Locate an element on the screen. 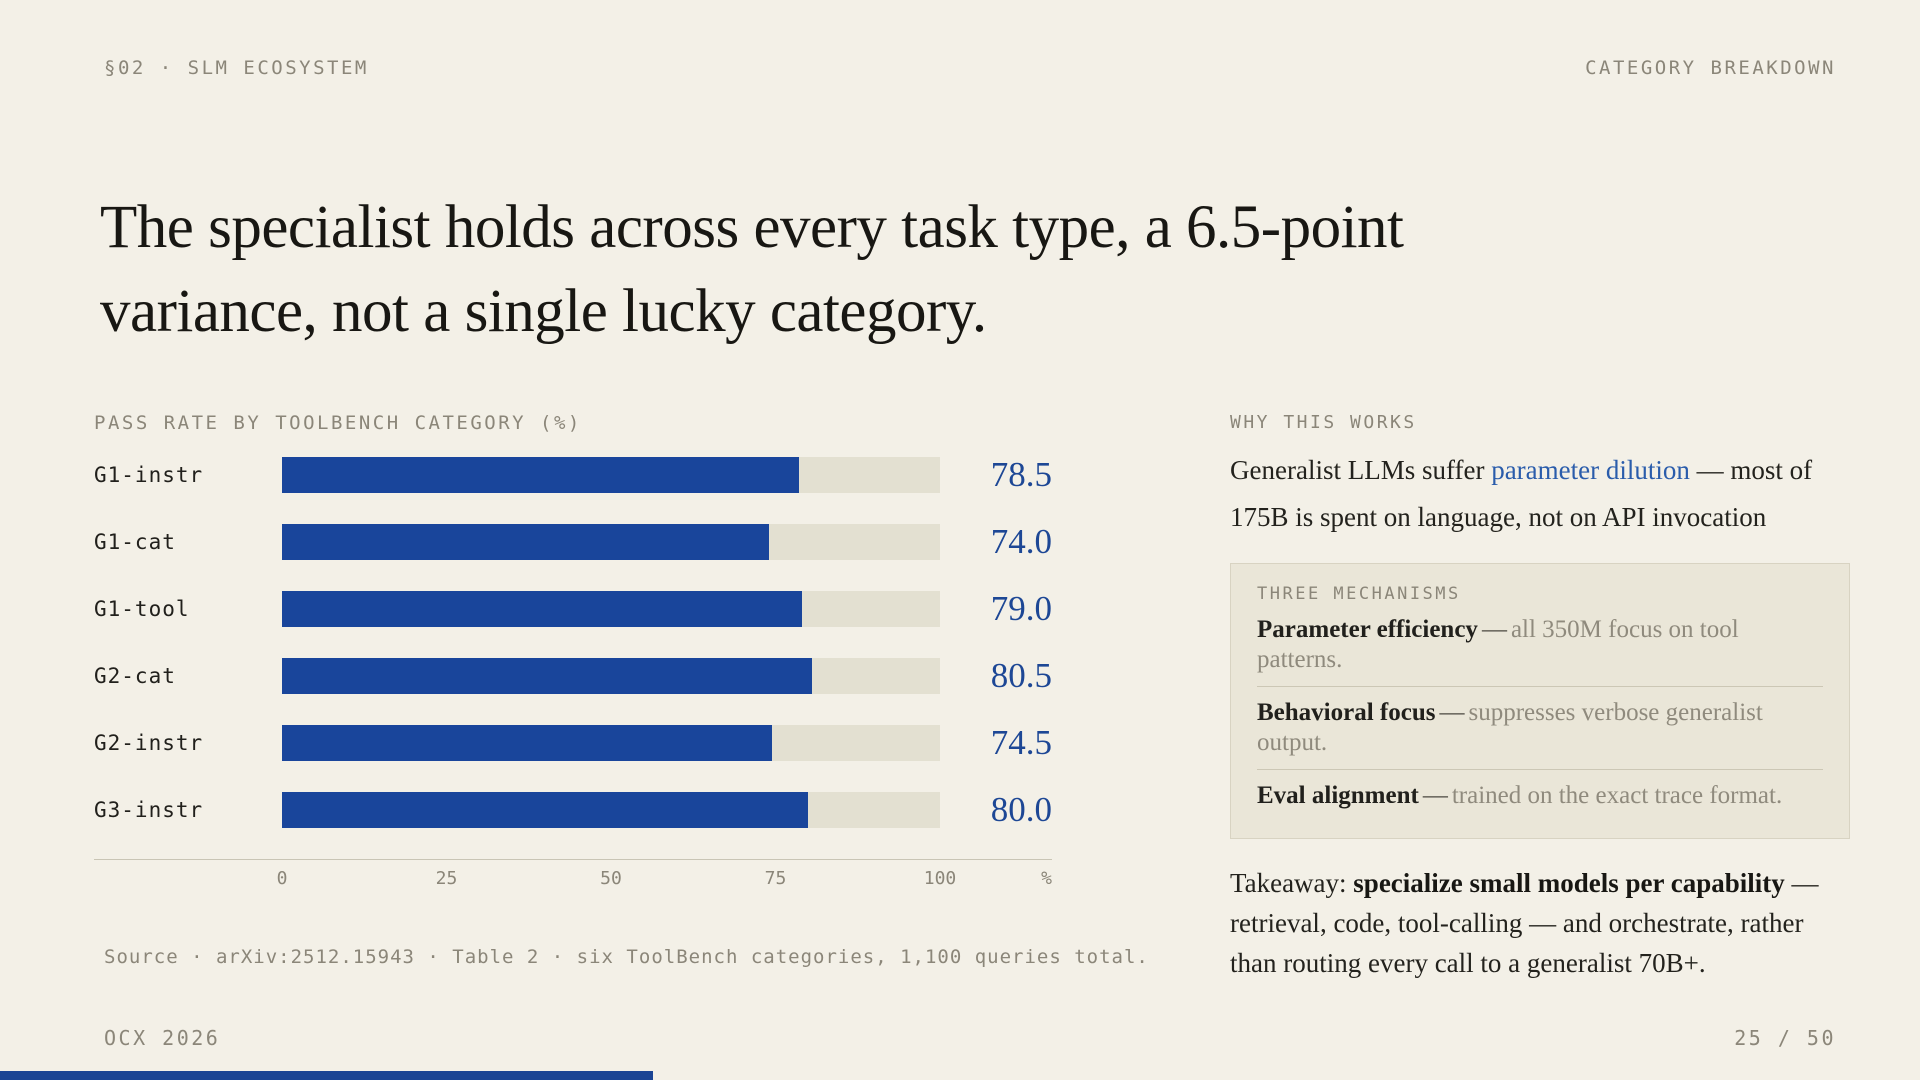  x-axis-unit-label: % is located at coordinates (1046, 878).